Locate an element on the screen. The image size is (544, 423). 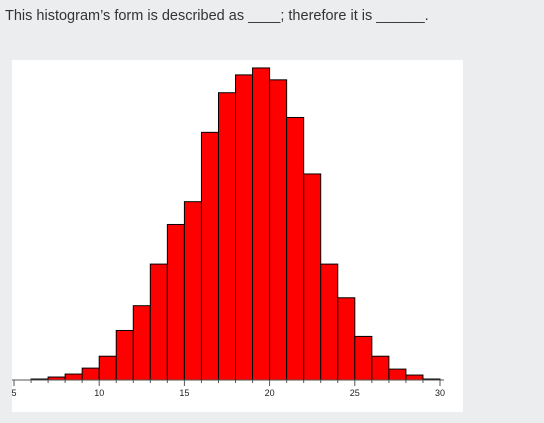
x-tick-label: 25 is located at coordinates (355, 393).